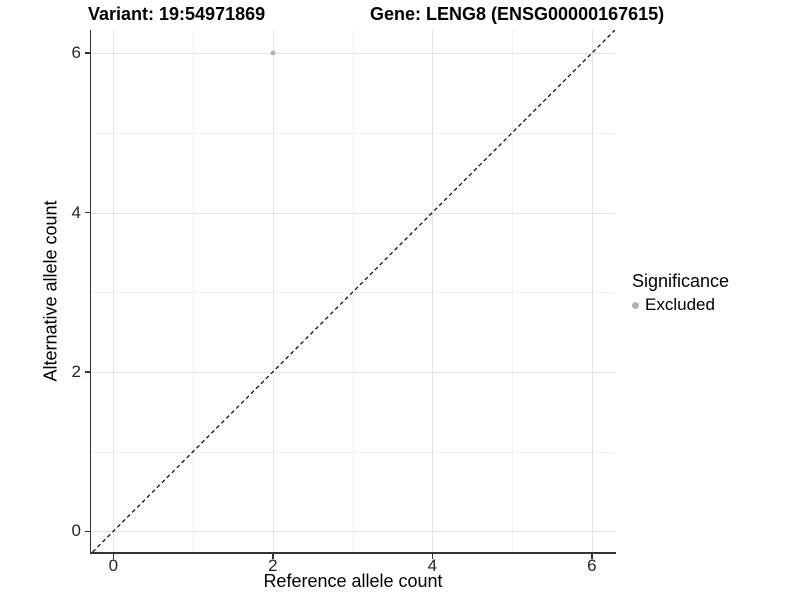 The image size is (800, 600). What do you see at coordinates (681, 281) in the screenshot?
I see `legend-title: Significance` at bounding box center [681, 281].